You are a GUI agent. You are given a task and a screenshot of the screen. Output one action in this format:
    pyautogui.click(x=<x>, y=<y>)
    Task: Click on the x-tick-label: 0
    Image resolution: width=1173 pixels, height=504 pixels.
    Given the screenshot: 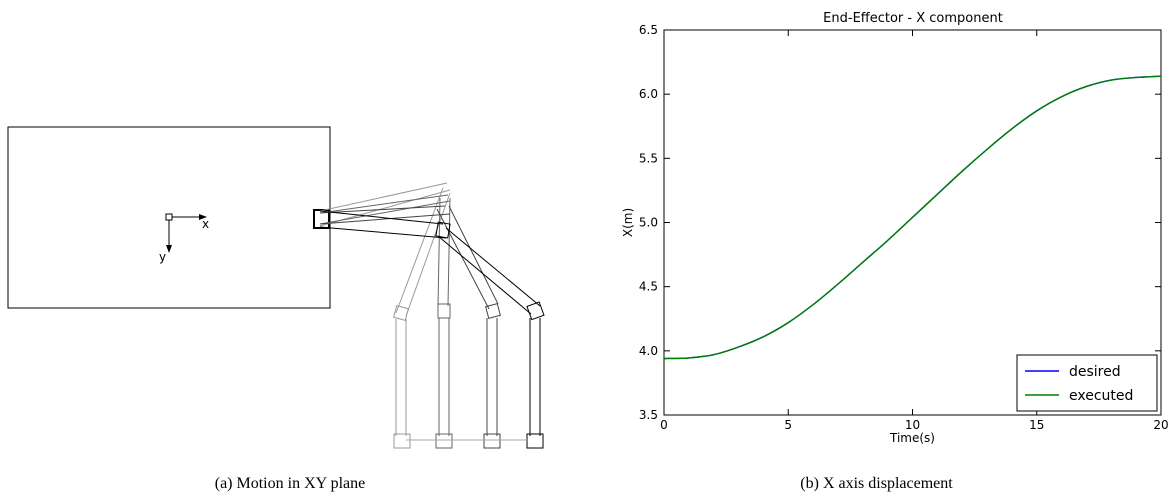 What is the action you would take?
    pyautogui.click(x=664, y=425)
    